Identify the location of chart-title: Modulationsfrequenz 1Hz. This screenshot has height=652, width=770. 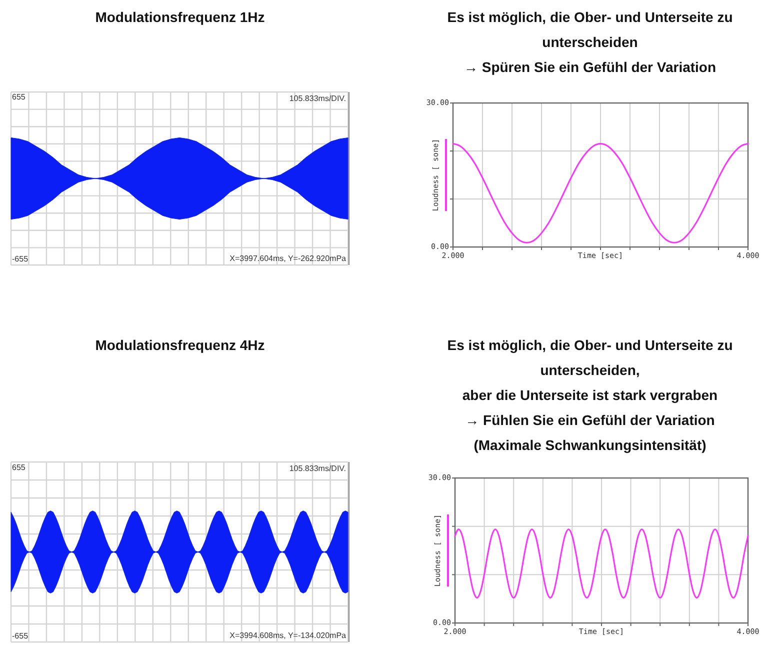
(180, 17).